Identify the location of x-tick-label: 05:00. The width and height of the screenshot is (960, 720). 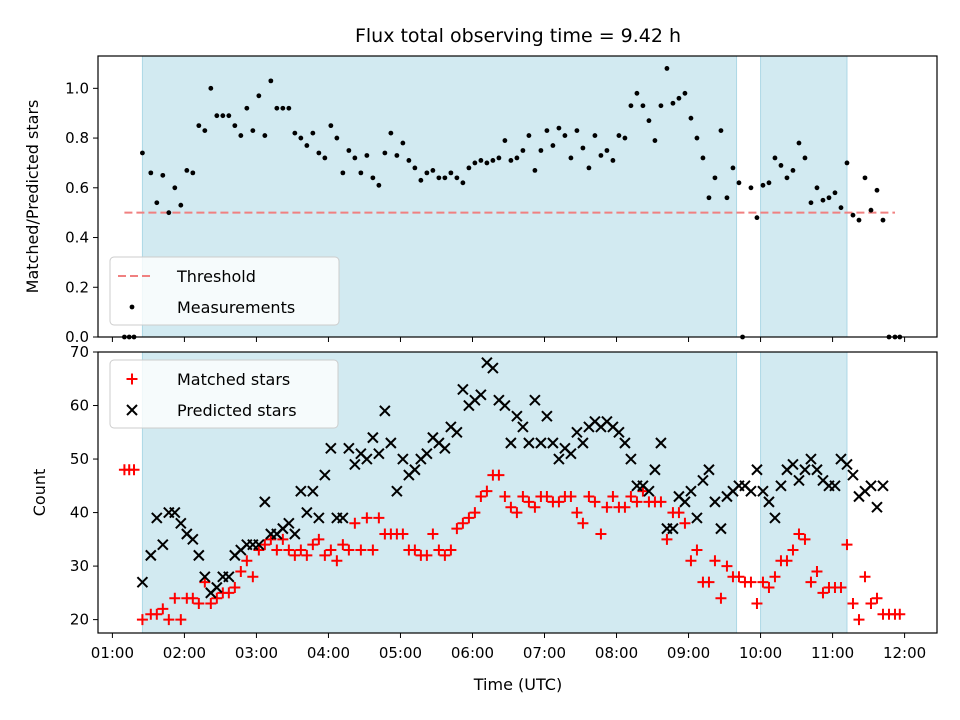
(400, 653).